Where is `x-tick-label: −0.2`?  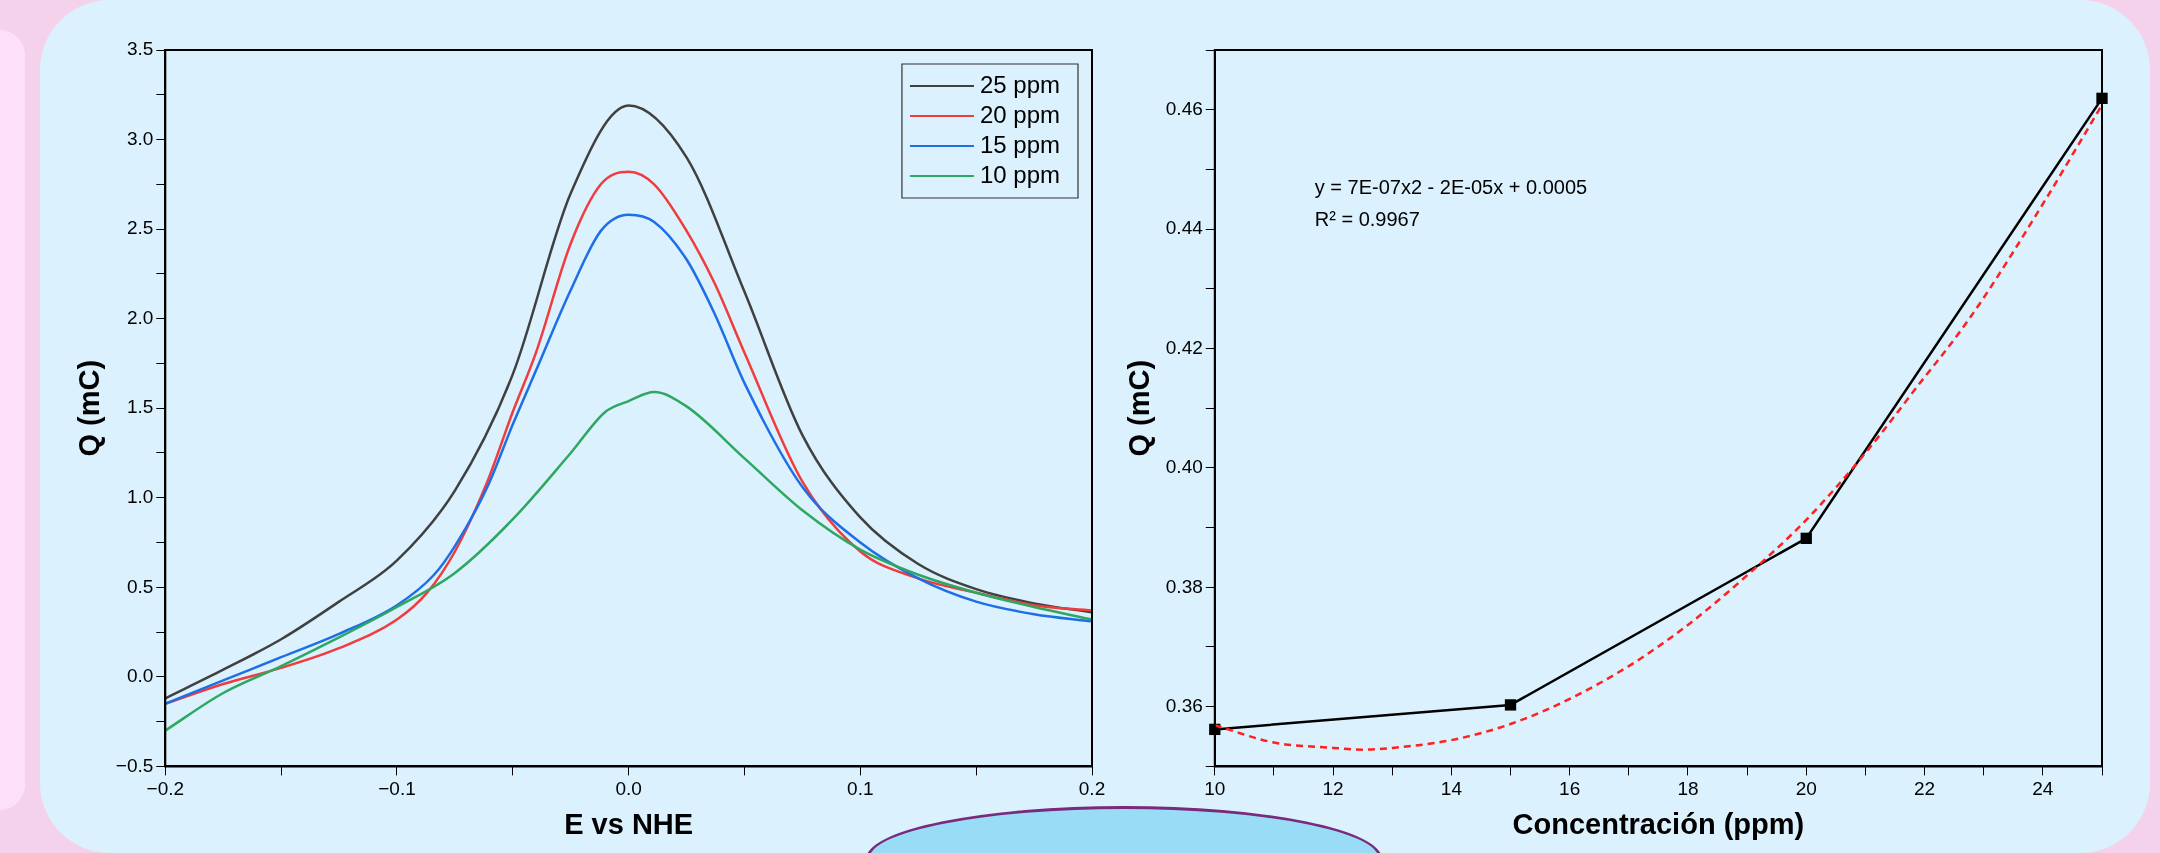
x-tick-label: −0.2 is located at coordinates (165, 789).